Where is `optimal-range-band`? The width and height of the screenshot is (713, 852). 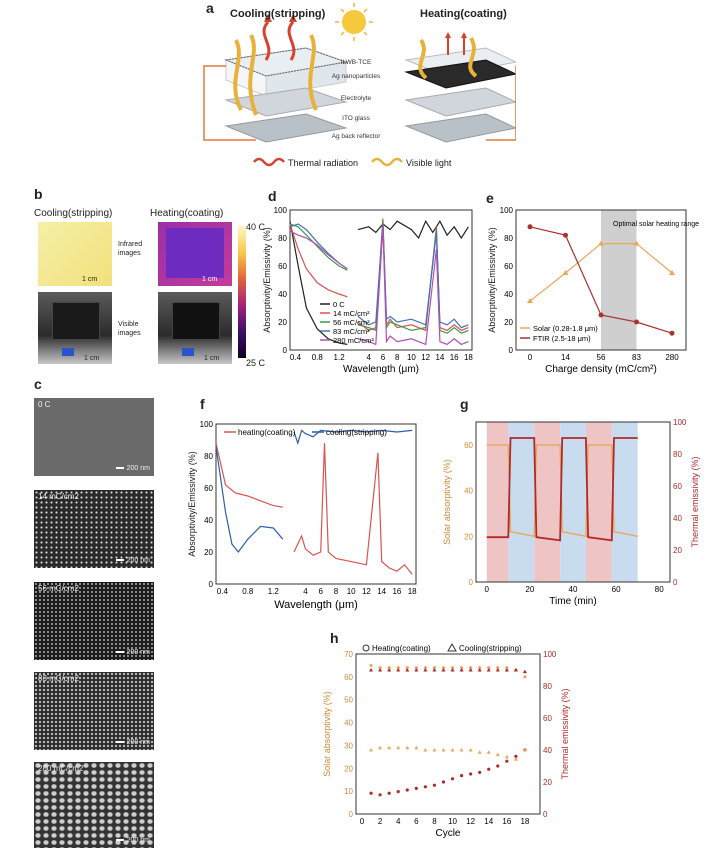 optimal-range-band is located at coordinates (619, 280).